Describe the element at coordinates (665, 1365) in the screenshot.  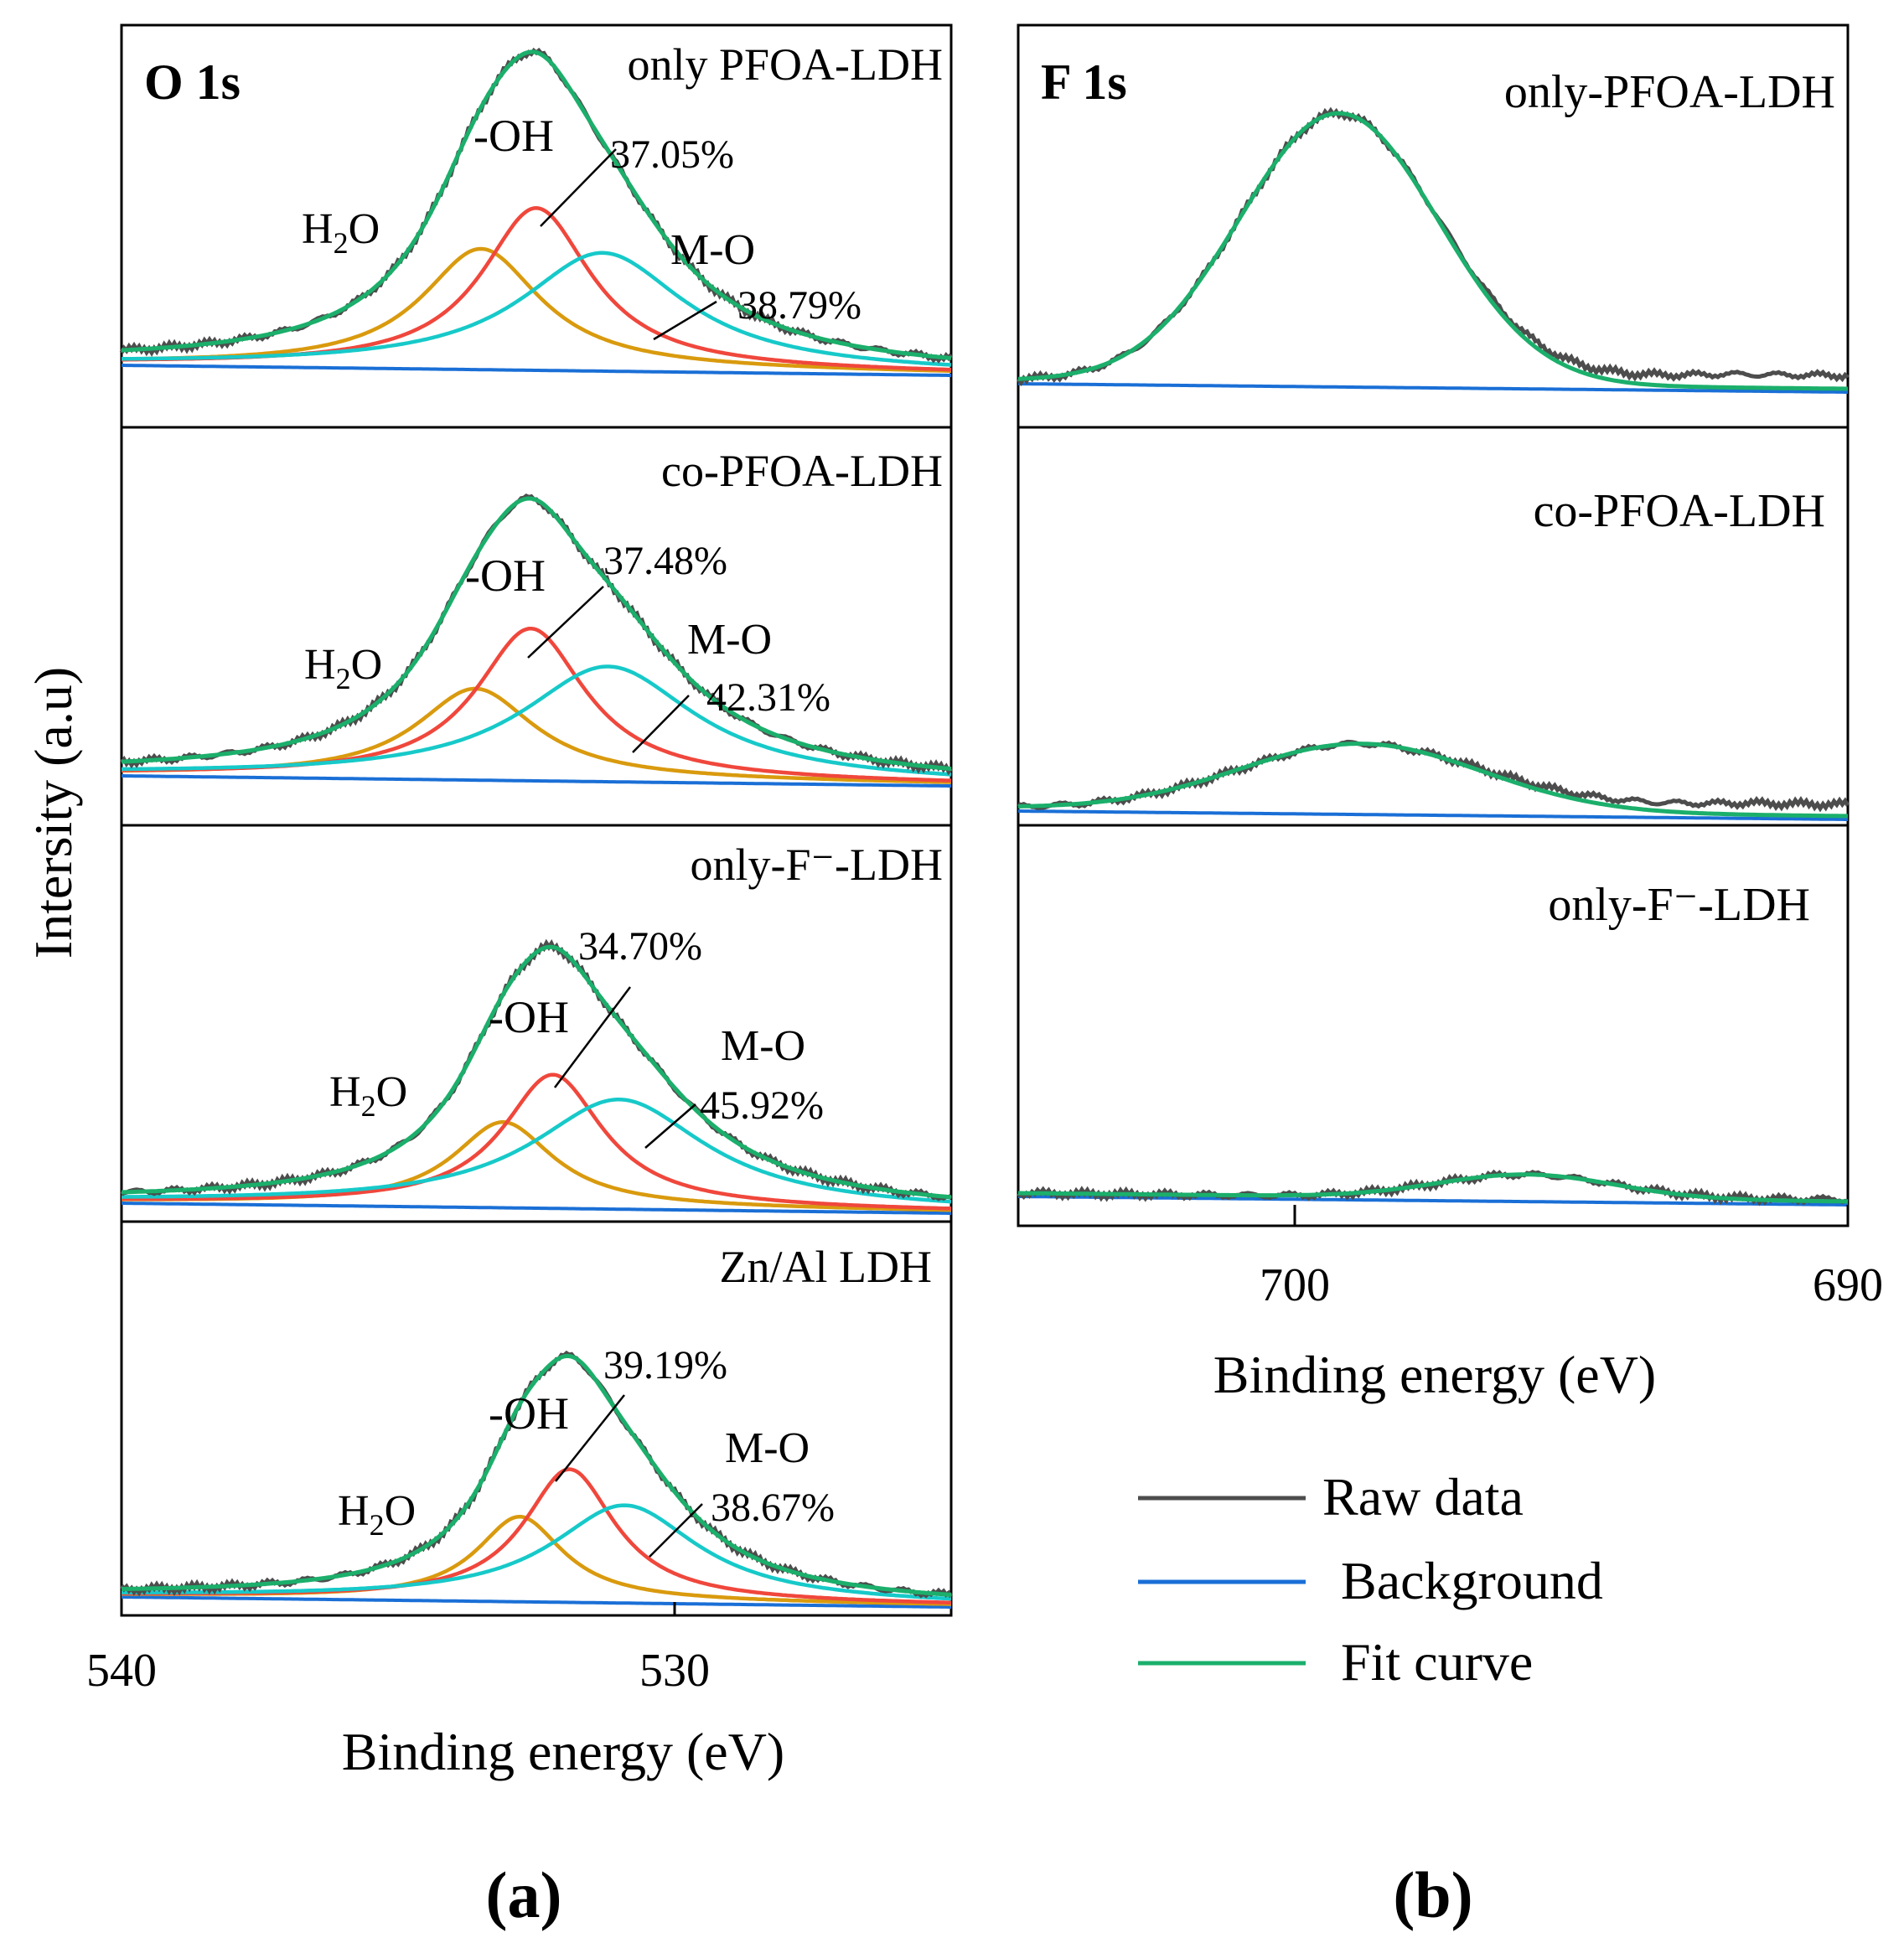
I see `oh-percent-4: 39.19%` at that location.